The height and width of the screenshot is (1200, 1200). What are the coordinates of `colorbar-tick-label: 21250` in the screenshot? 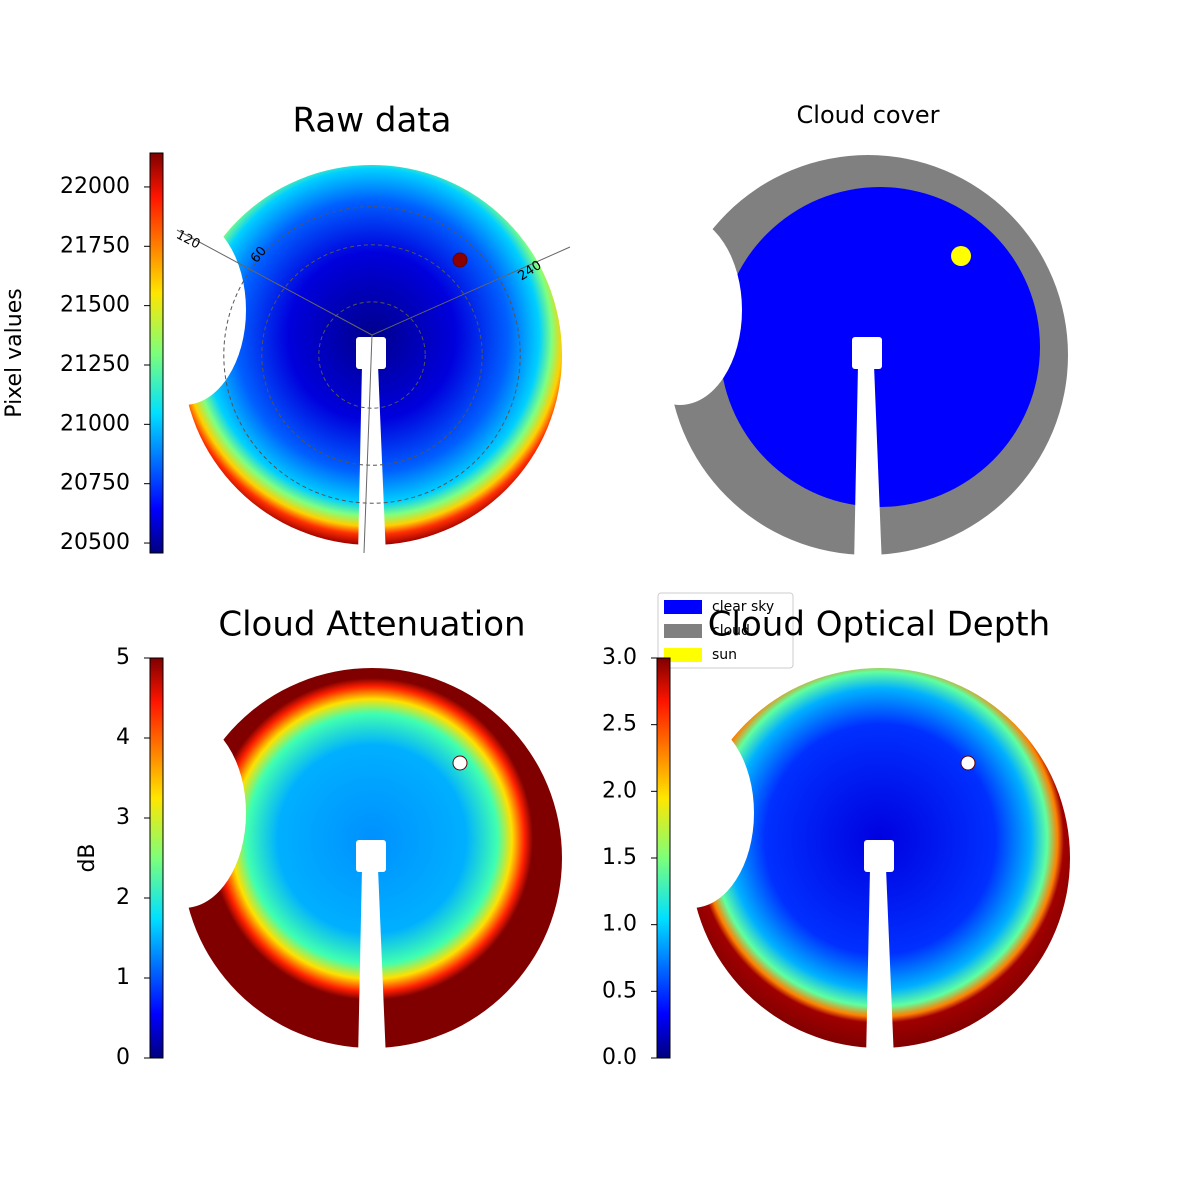 It's located at (95, 364).